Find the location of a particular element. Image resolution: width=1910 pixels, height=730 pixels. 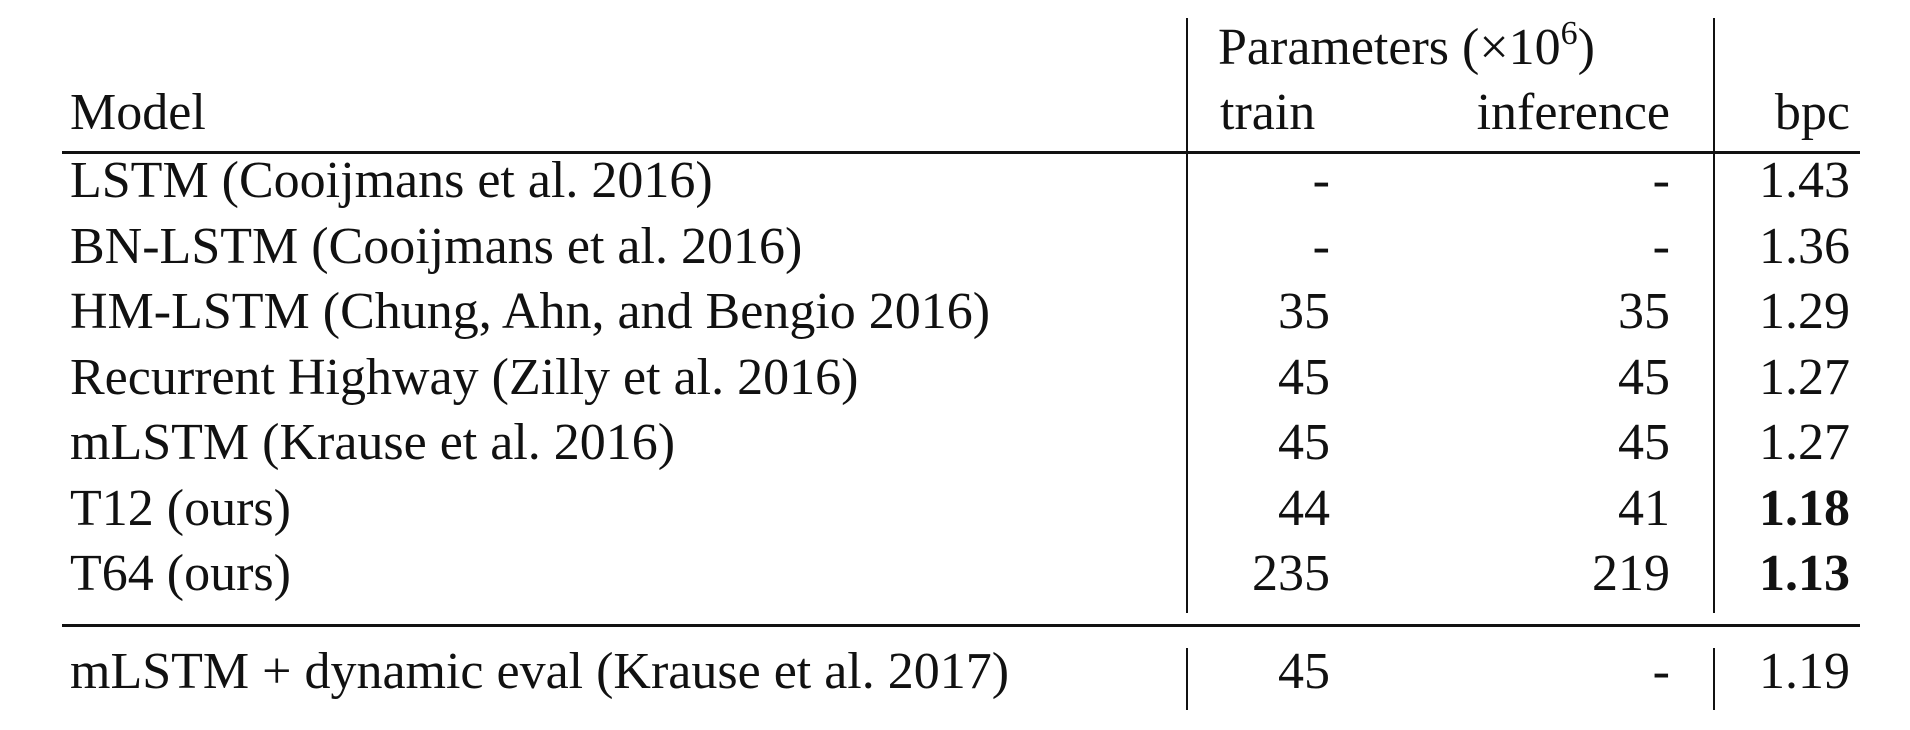

table-row-5-model: mLSTM (Krause et al. 2016) is located at coordinates (373, 442).